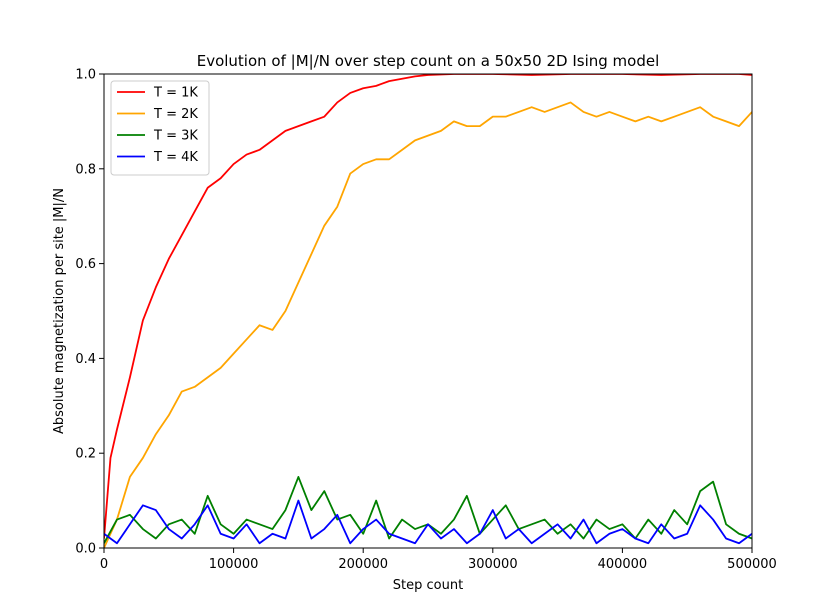 The image size is (834, 616). Describe the element at coordinates (85, 359) in the screenshot. I see `y-tick-label: 0.4` at that location.